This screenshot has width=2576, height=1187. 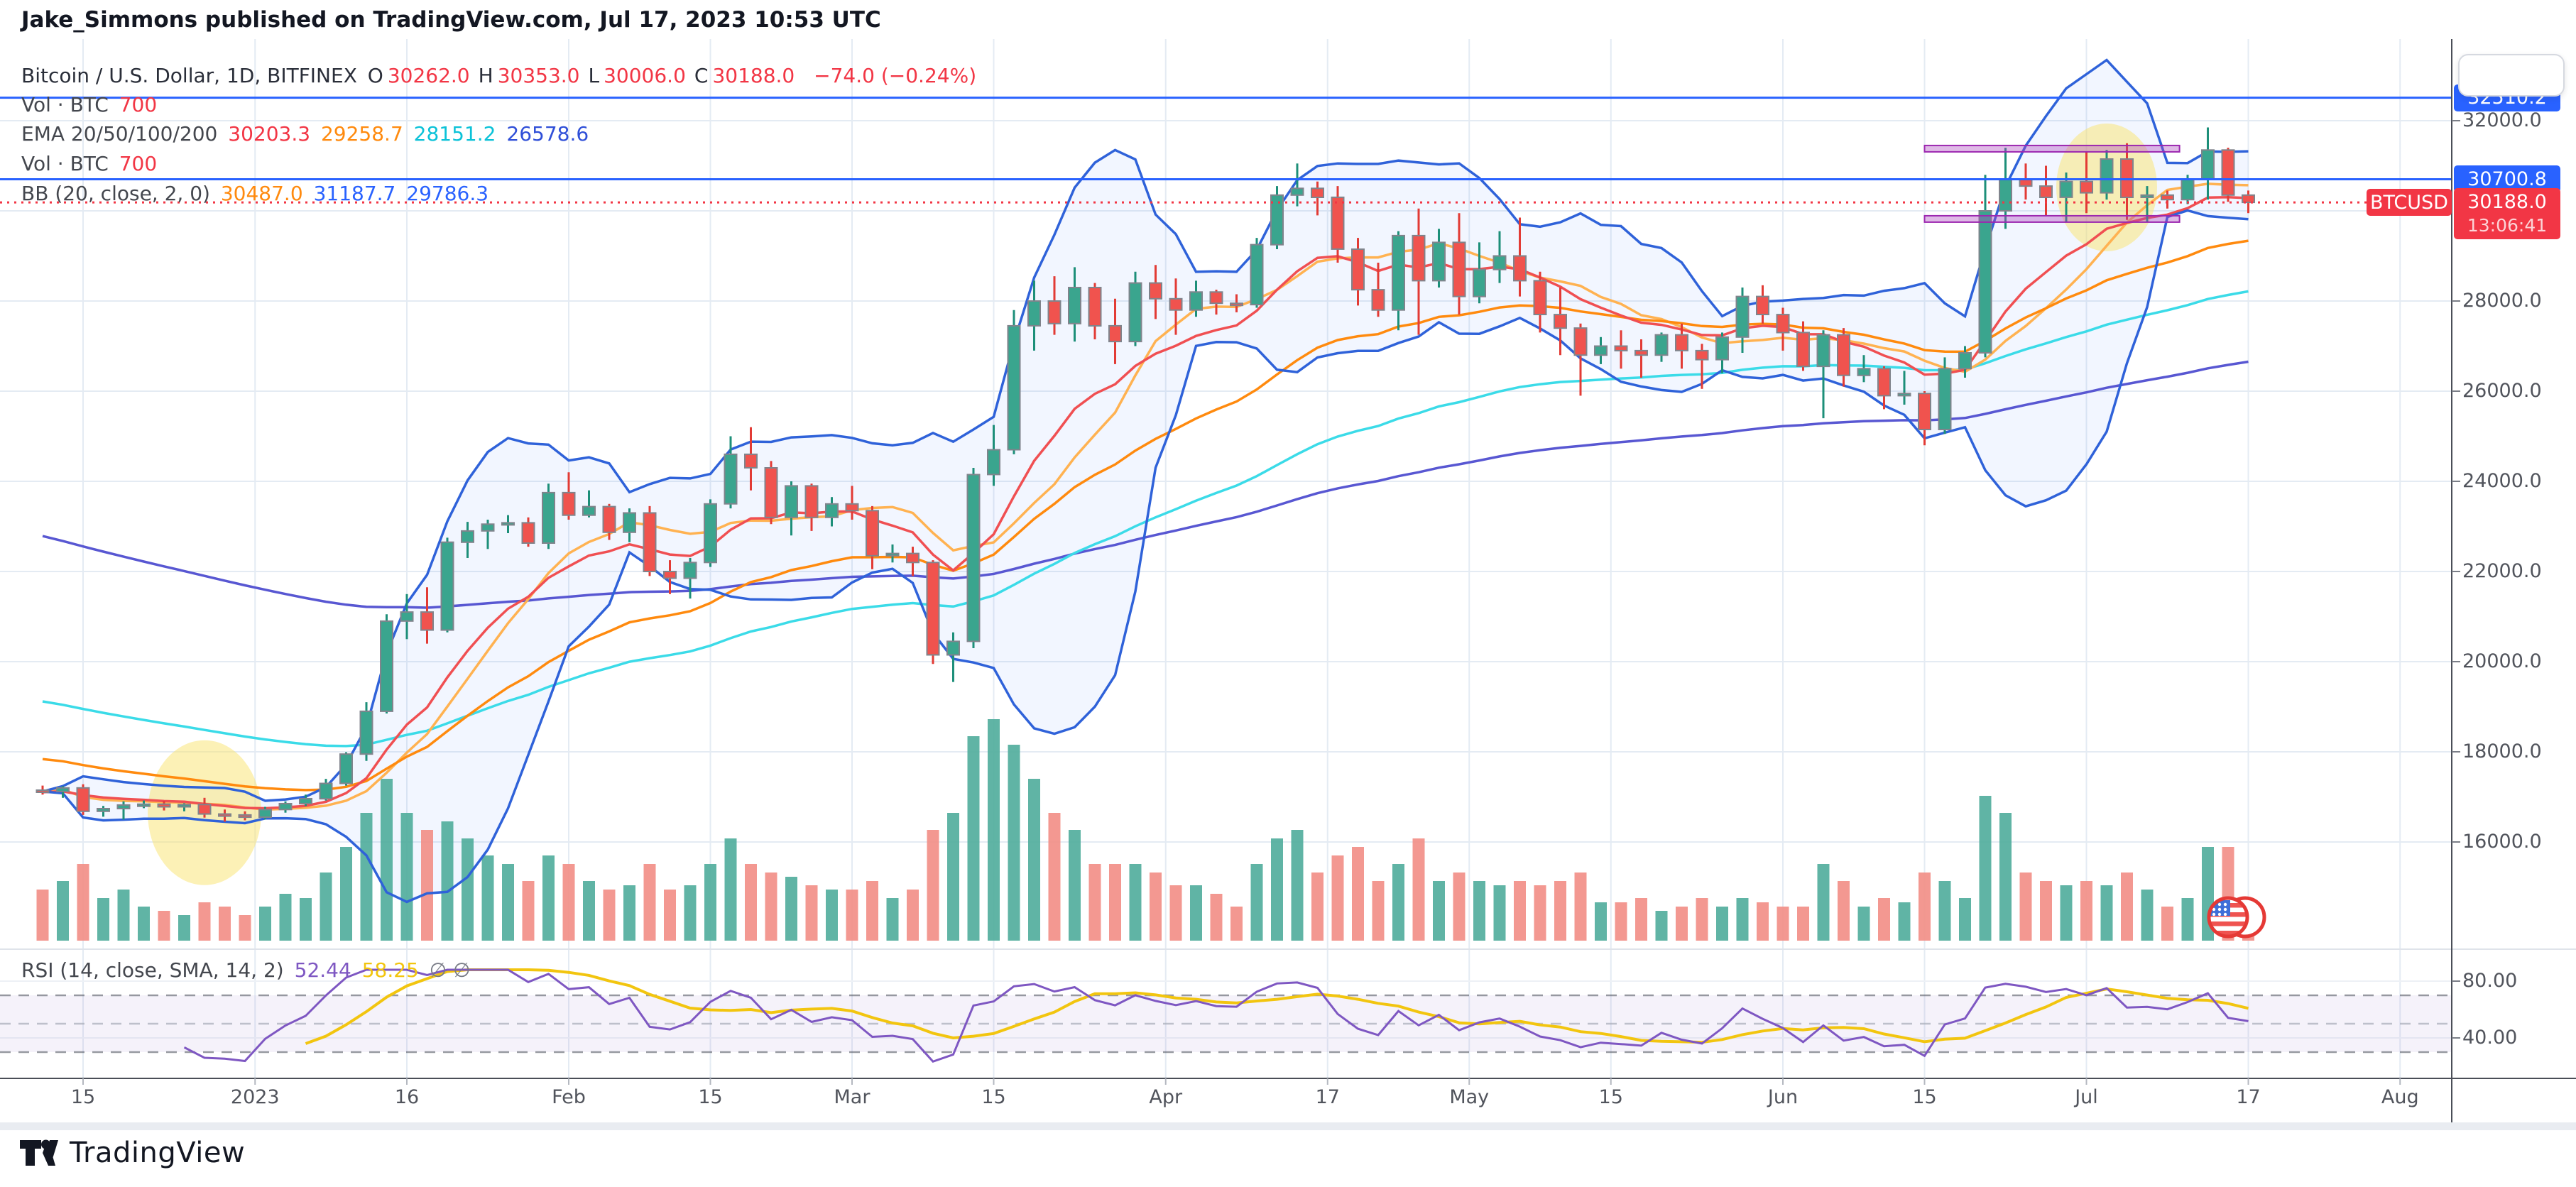 What do you see at coordinates (2502, 661) in the screenshot?
I see `price-axis-label: 20000.0` at bounding box center [2502, 661].